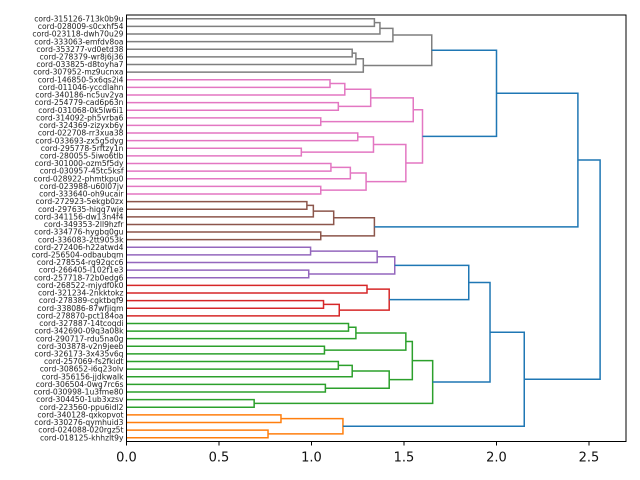 This screenshot has width=640, height=480. What do you see at coordinates (81, 26) in the screenshot?
I see `leaf-label: cord-028009-s0cxhf54` at bounding box center [81, 26].